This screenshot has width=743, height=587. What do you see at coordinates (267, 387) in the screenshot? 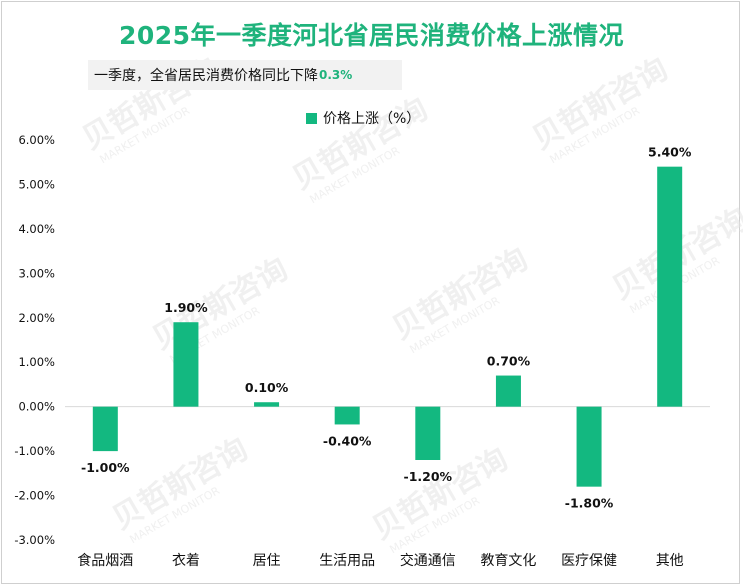
I see `data-label-2: 0.10%` at bounding box center [267, 387].